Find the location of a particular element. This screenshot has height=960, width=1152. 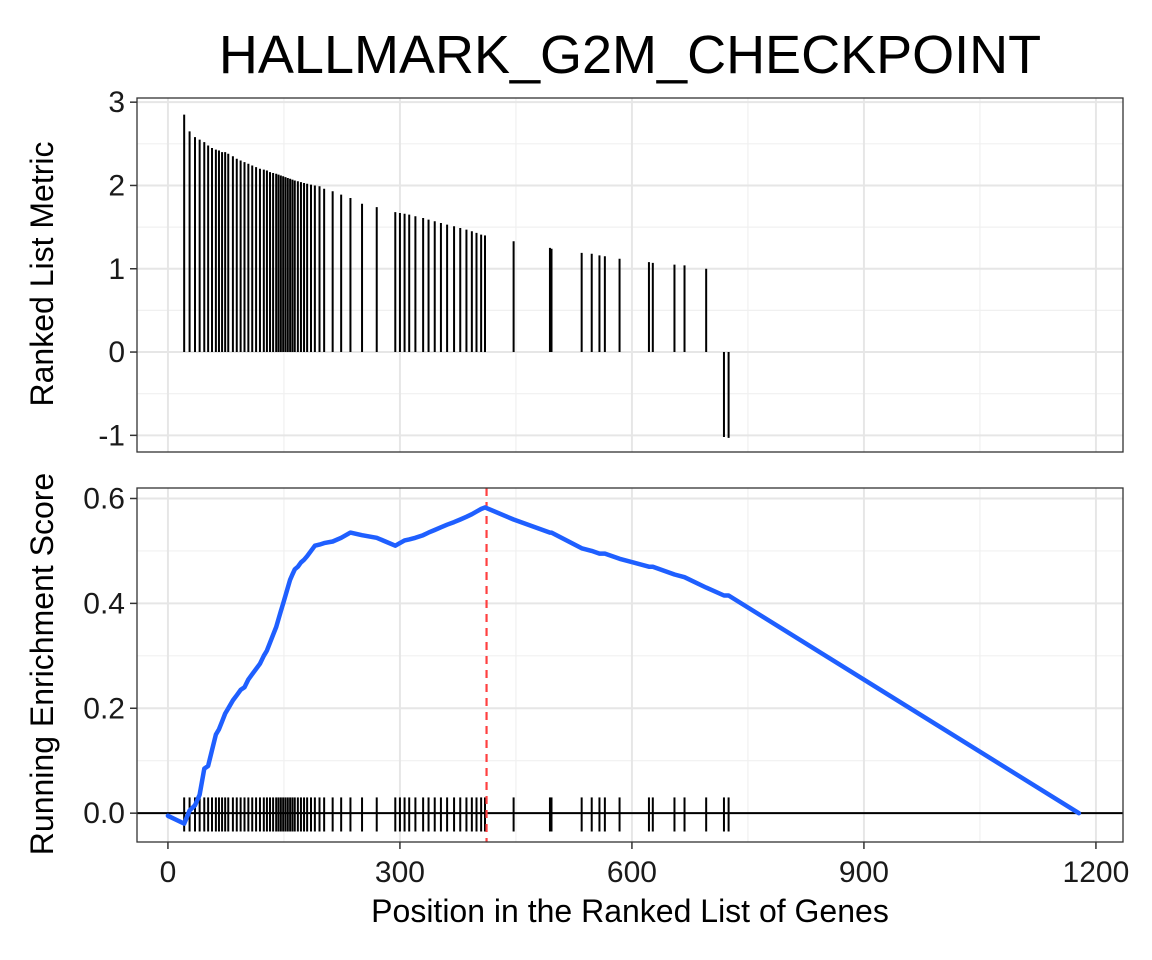

x-tick-label: 0 is located at coordinates (168, 872).